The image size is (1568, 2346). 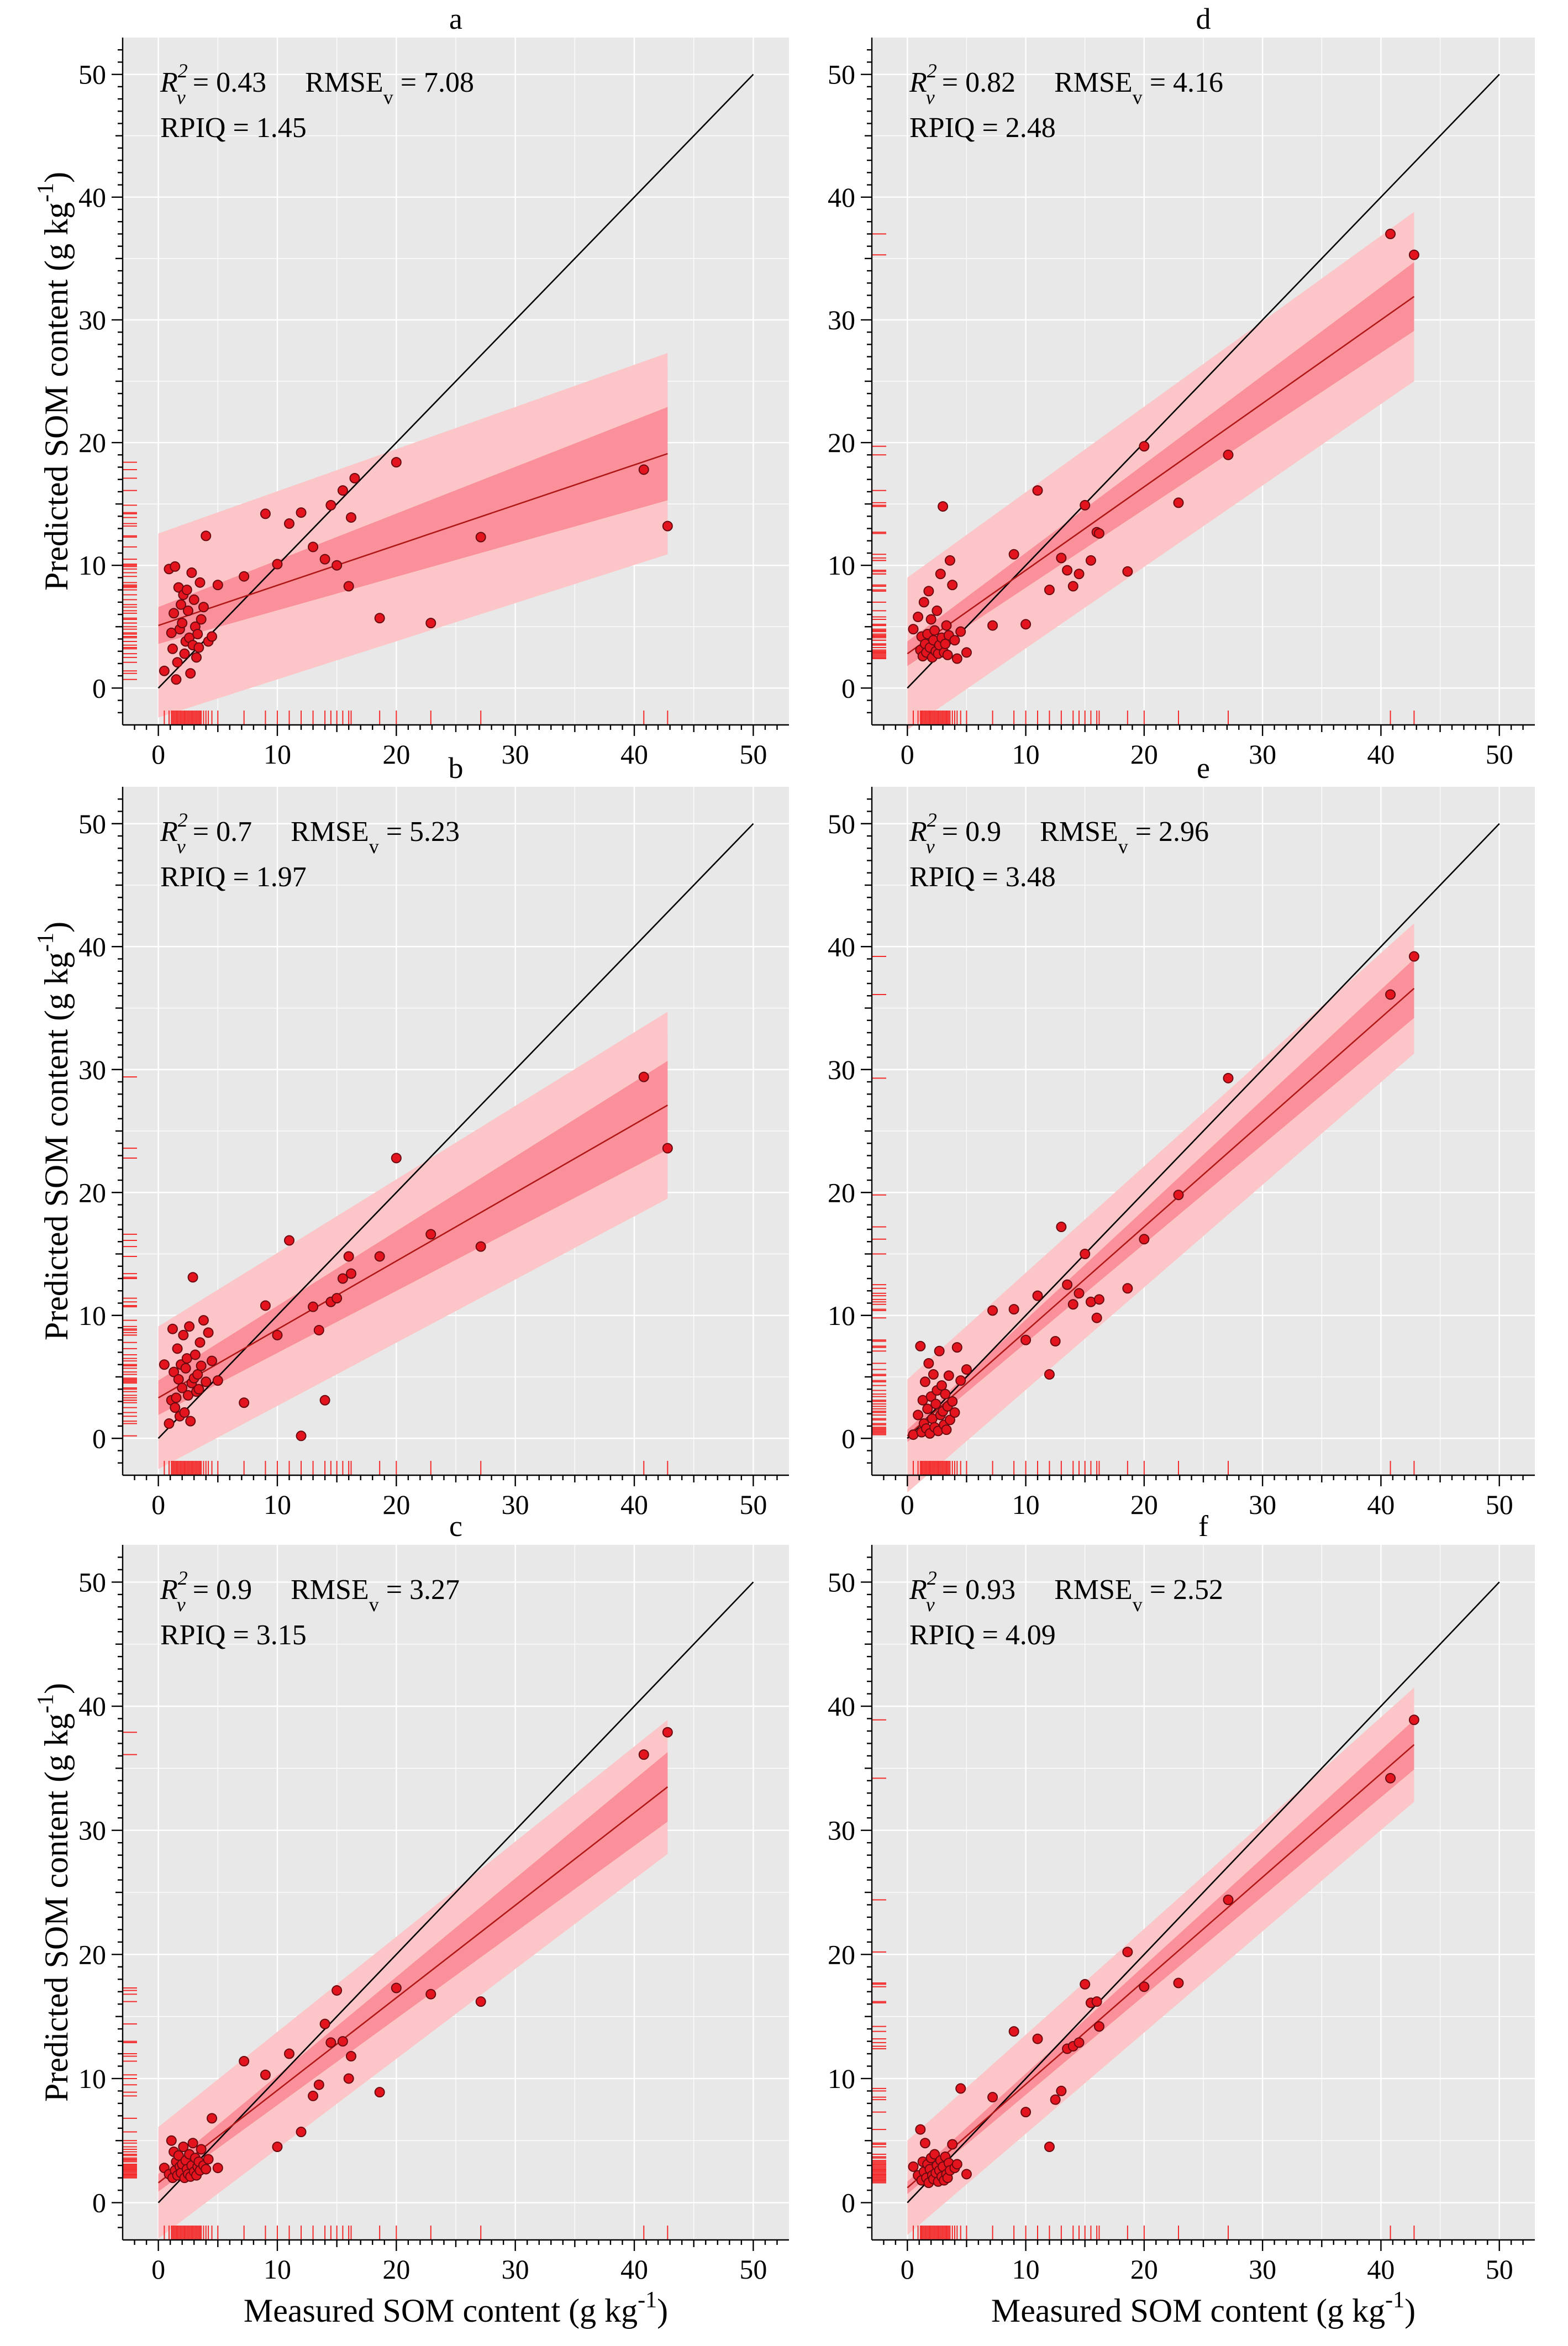 I want to click on stats-line-r2-rmse: R2 v = 0.93 RMSEv = 2.52, so click(x=1066, y=1591).